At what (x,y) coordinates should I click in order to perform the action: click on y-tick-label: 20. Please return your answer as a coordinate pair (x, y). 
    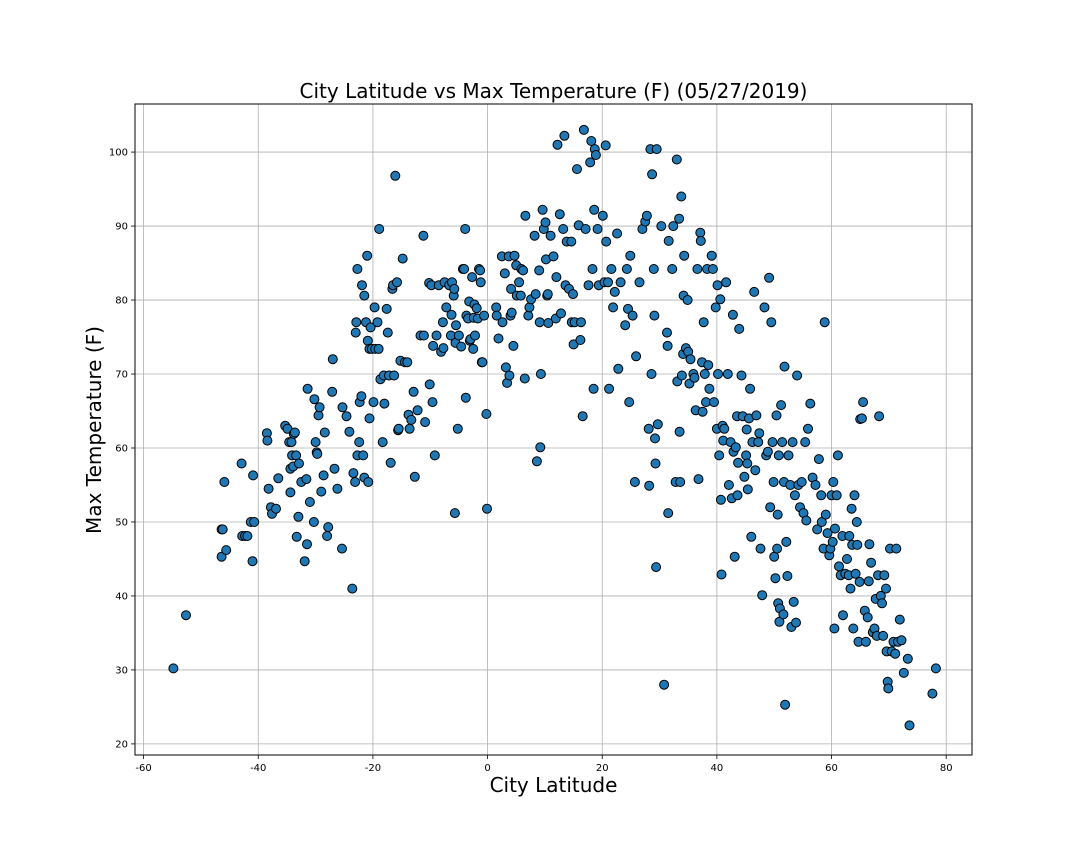
    Looking at the image, I should click on (121, 744).